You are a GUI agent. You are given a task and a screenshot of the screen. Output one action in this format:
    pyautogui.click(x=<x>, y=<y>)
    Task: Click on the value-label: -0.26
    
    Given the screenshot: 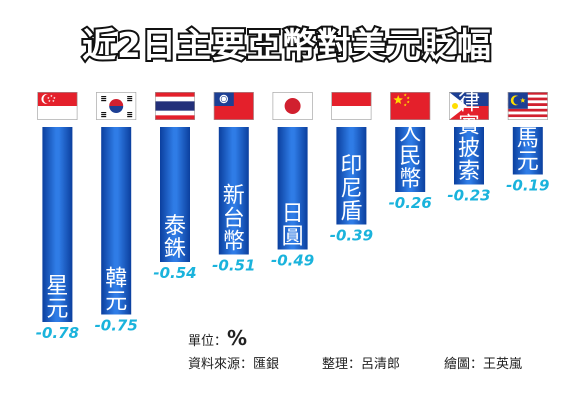 What is the action you would take?
    pyautogui.click(x=410, y=203)
    